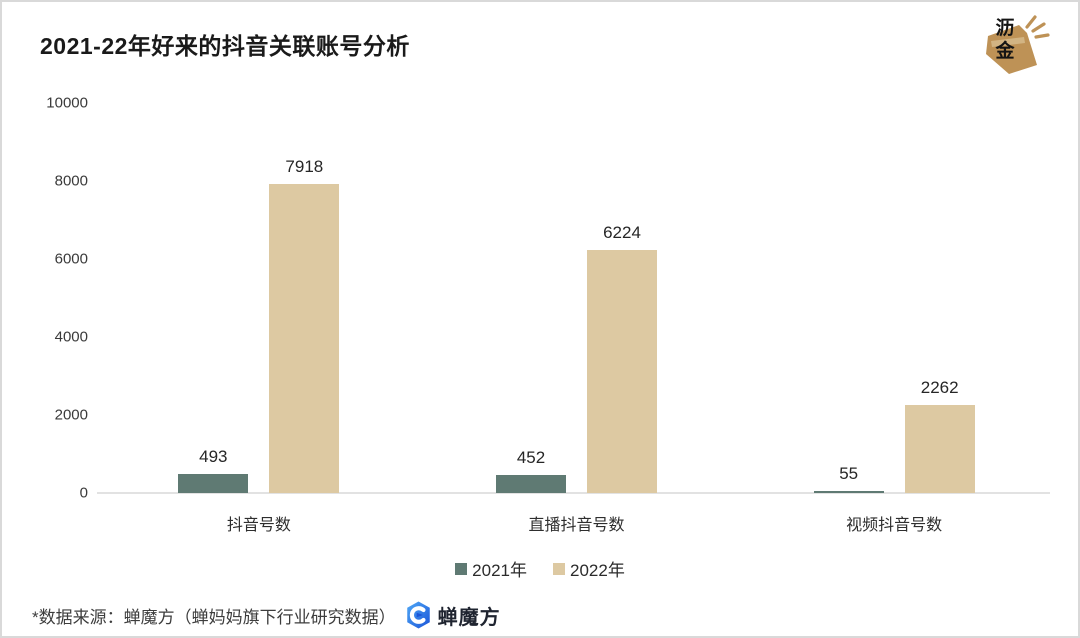  Describe the element at coordinates (67, 103) in the screenshot. I see `y-axis-tick-label: 10000` at that location.